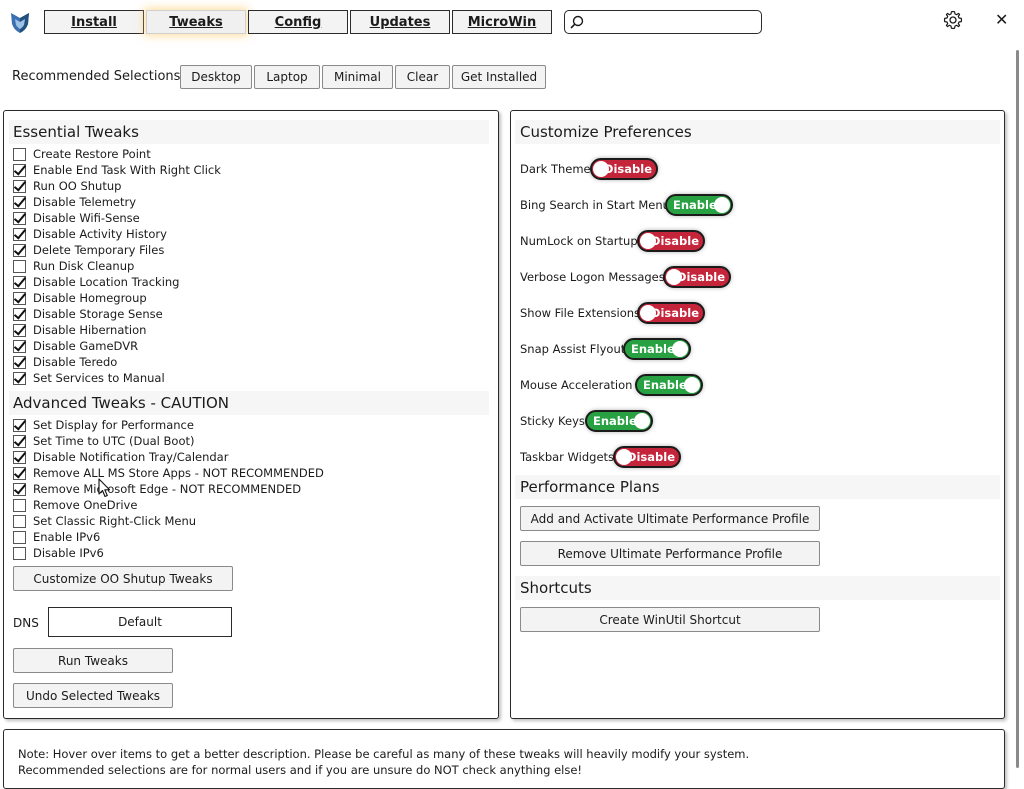 The height and width of the screenshot is (789, 1024). I want to click on tab-config: Config, so click(298, 22).